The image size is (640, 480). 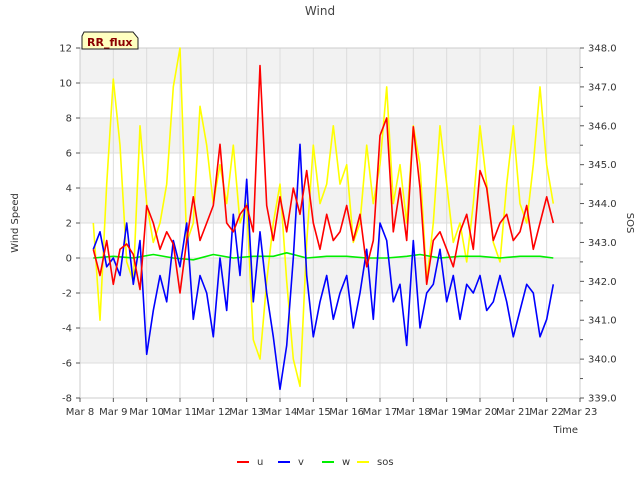 What do you see at coordinates (346, 462) in the screenshot?
I see `legend-label-w: w` at bounding box center [346, 462].